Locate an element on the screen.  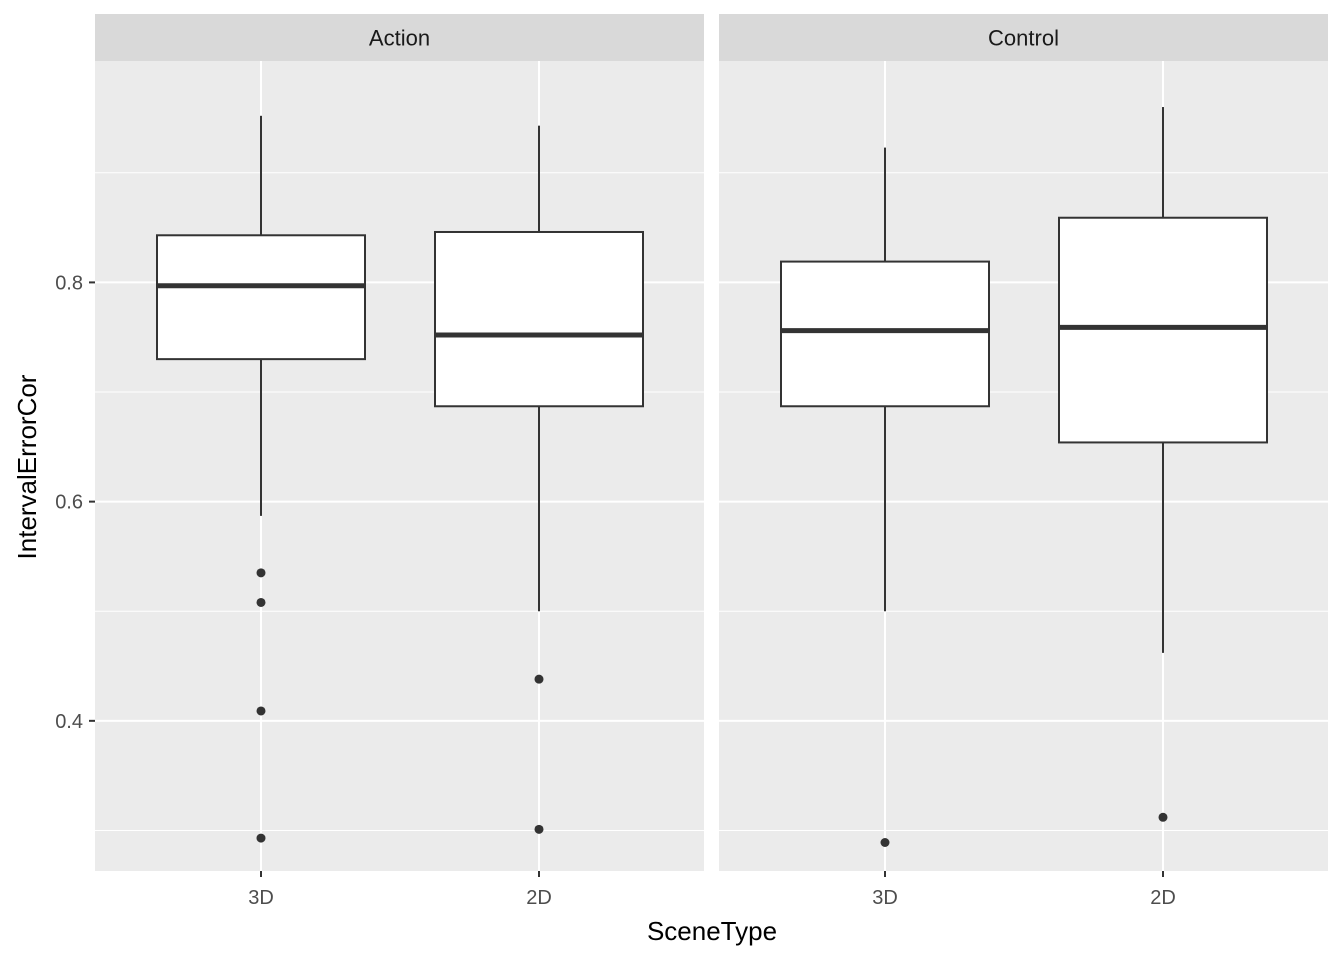
box-action-2d is located at coordinates (539, 479).